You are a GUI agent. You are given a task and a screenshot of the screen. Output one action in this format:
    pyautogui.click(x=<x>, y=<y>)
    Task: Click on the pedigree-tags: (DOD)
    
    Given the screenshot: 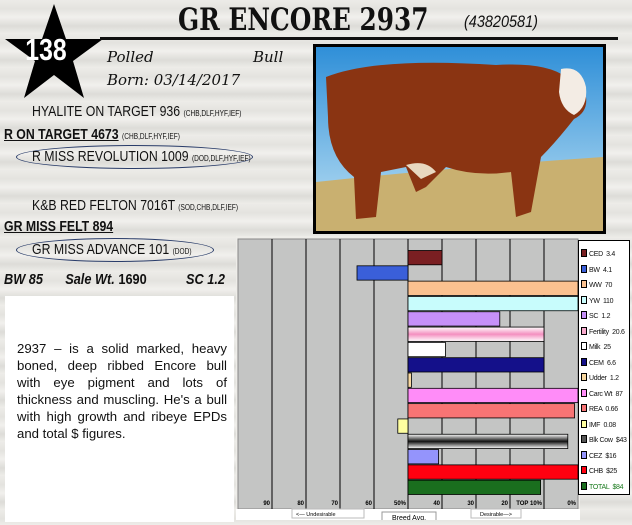 What is the action you would take?
    pyautogui.click(x=182, y=251)
    